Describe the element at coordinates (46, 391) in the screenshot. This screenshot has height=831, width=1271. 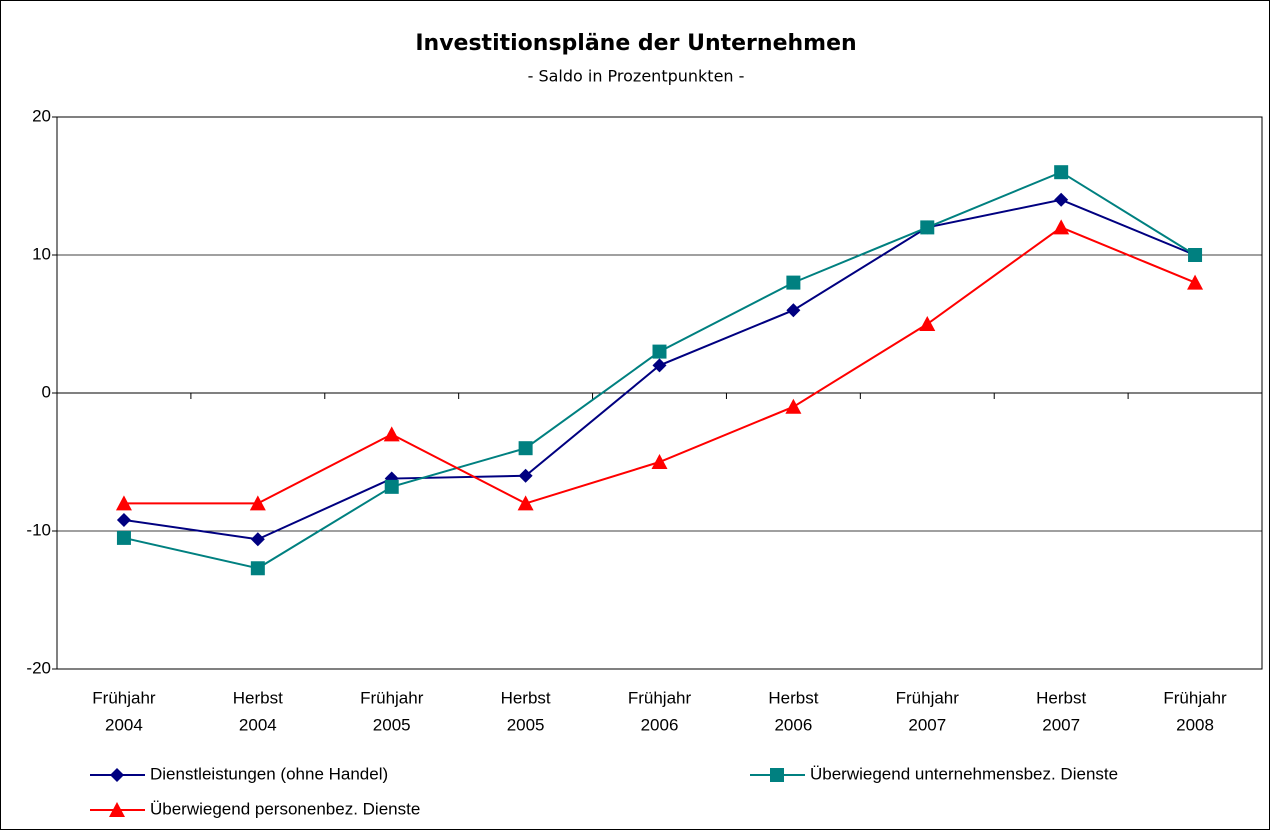
I see `y-tick-label: 0` at that location.